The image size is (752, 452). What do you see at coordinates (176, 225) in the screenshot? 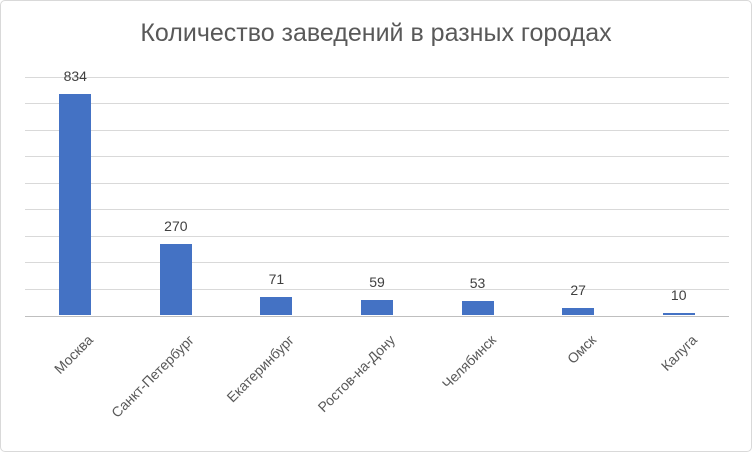
I see `data-label: 270` at bounding box center [176, 225].